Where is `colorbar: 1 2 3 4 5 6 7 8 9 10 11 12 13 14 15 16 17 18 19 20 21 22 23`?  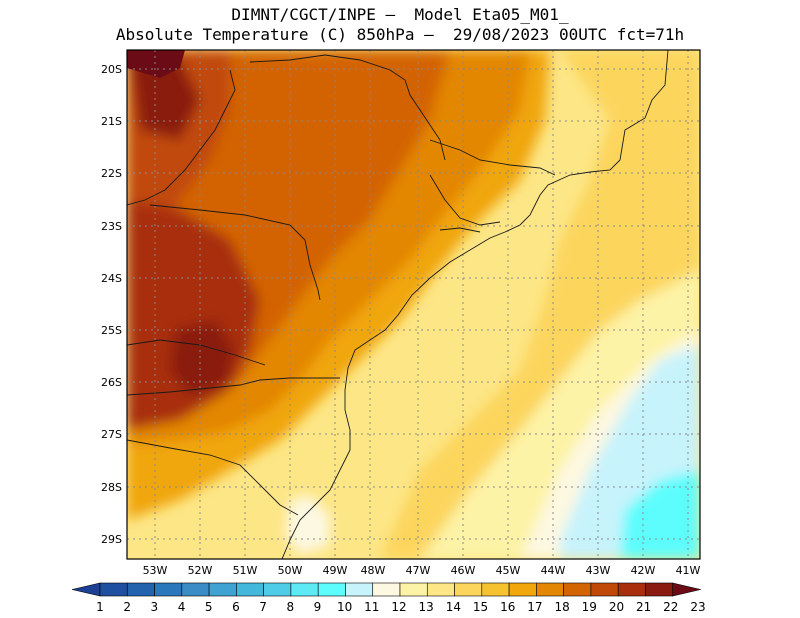
colorbar: 1 2 3 4 5 6 7 8 9 10 11 12 13 14 15 16 17 18 19 20 21 22 23 is located at coordinates (388, 598).